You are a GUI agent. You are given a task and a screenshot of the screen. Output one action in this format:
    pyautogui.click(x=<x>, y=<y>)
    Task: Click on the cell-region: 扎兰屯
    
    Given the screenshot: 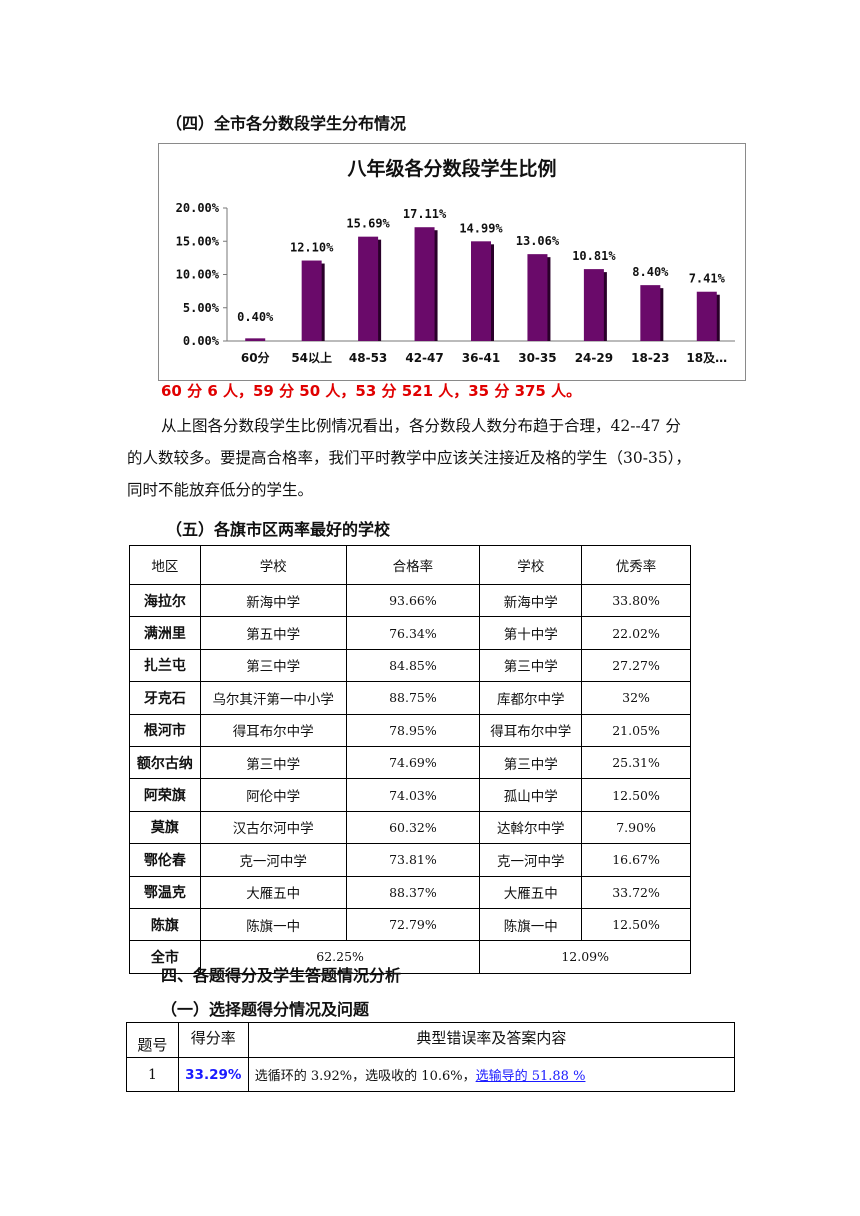 What is the action you would take?
    pyautogui.click(x=165, y=665)
    